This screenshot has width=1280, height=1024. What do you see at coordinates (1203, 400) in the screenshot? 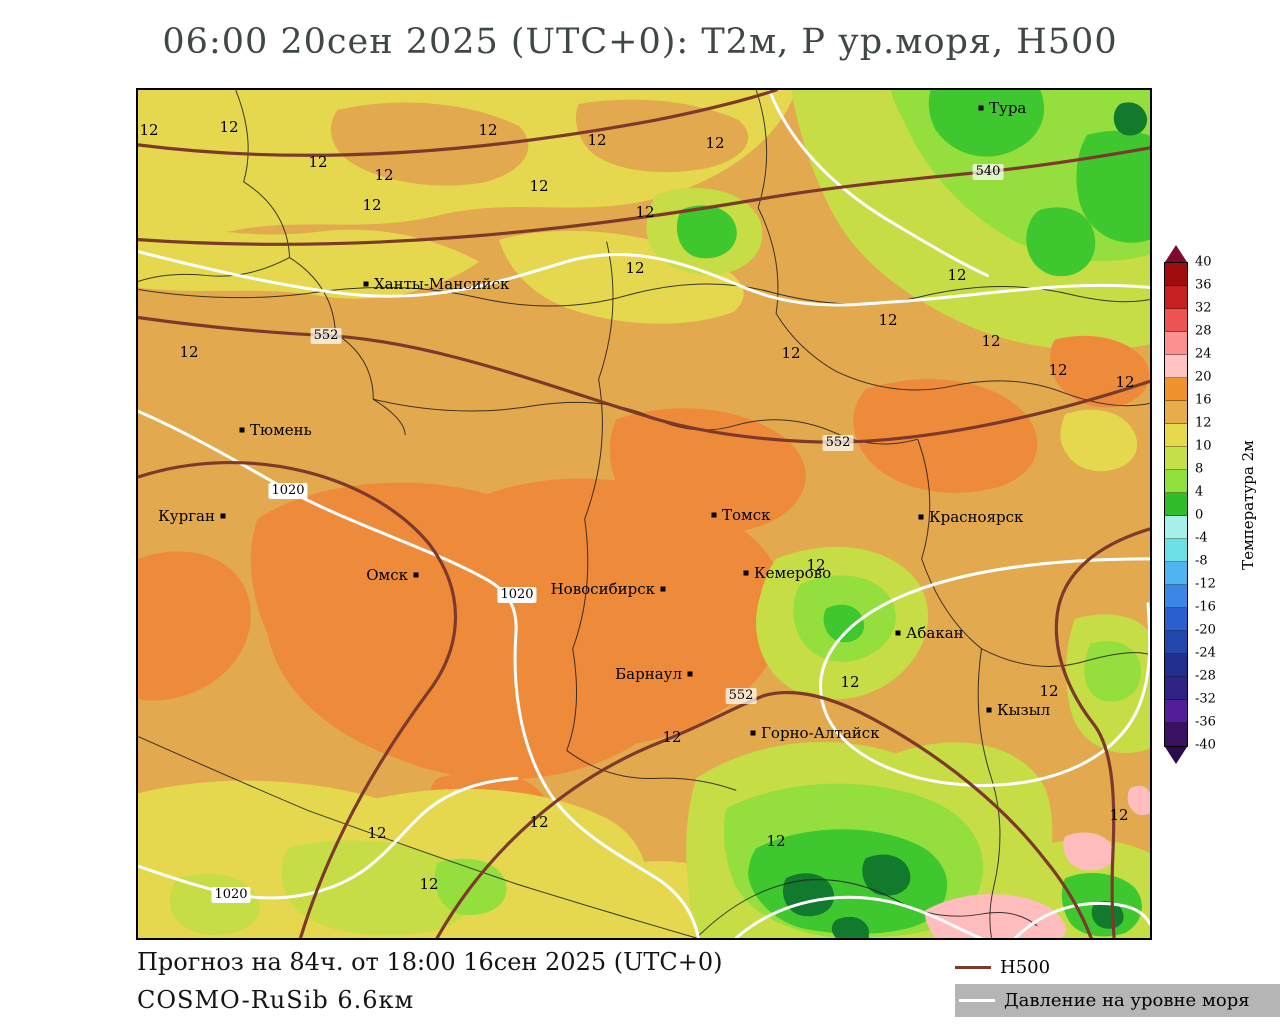
I see `colorbar-tick: 16` at bounding box center [1203, 400].